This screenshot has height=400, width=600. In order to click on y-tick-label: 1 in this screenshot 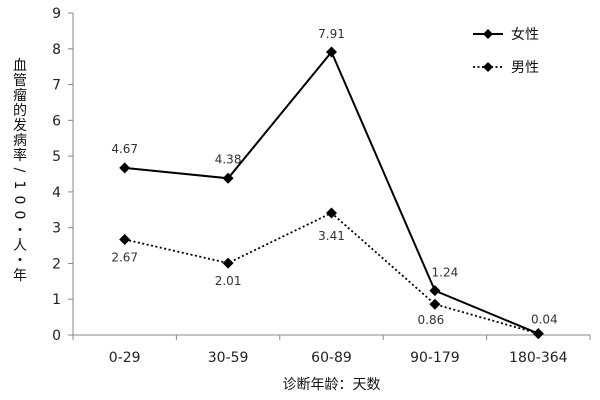, I will do `click(56, 300)`.